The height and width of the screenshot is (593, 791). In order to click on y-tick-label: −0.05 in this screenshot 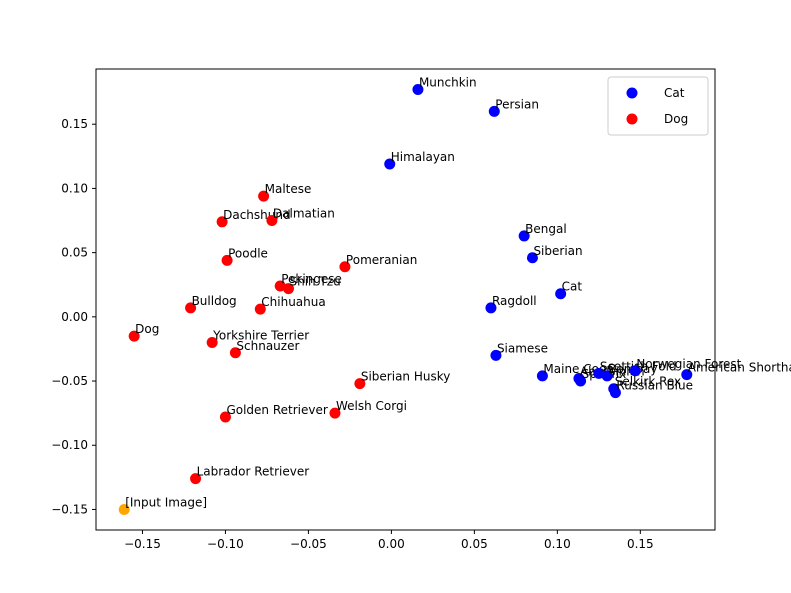, I will do `click(69, 381)`.